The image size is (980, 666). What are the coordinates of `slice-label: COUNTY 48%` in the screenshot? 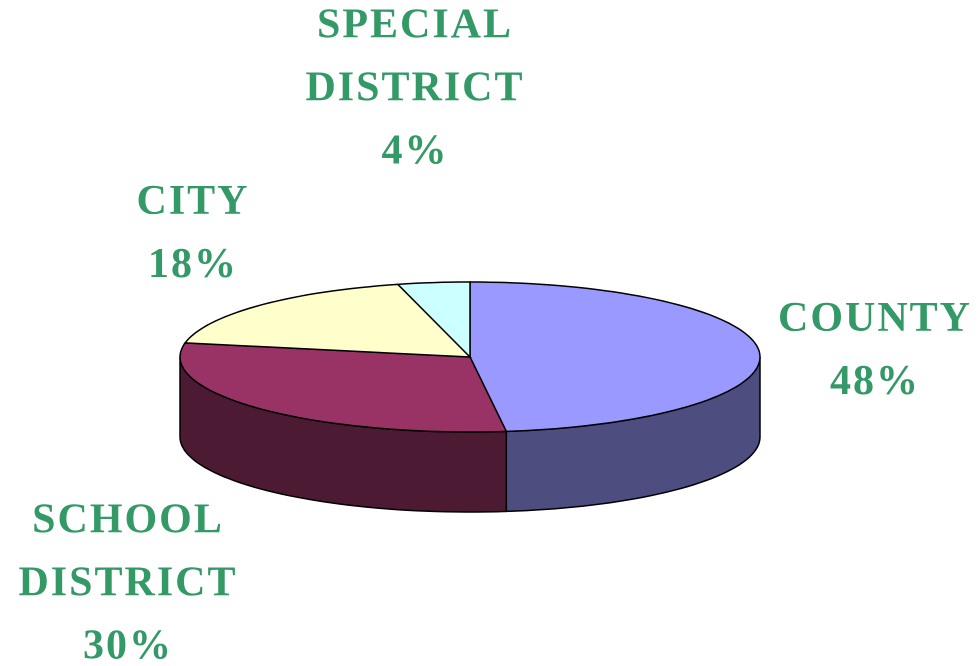 It's located at (872, 350).